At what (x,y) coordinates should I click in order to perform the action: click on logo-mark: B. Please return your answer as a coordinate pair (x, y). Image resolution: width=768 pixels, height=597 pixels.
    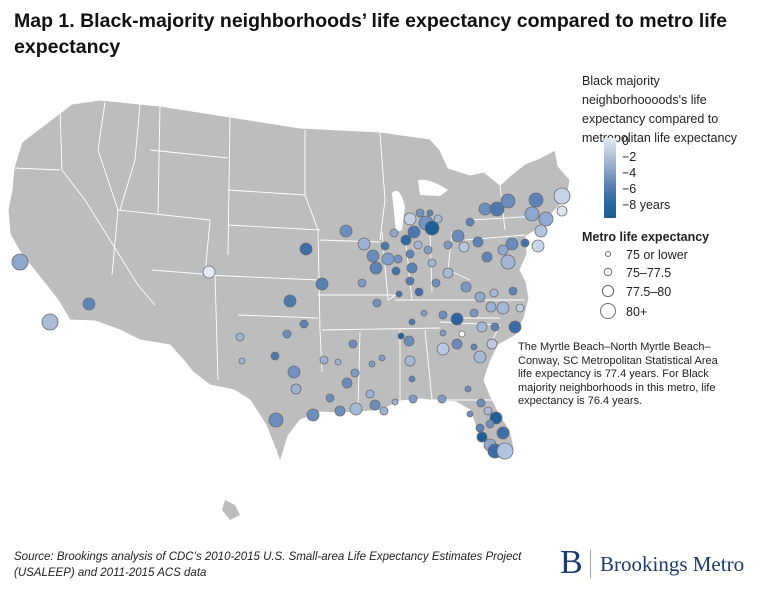
    Looking at the image, I should click on (571, 562).